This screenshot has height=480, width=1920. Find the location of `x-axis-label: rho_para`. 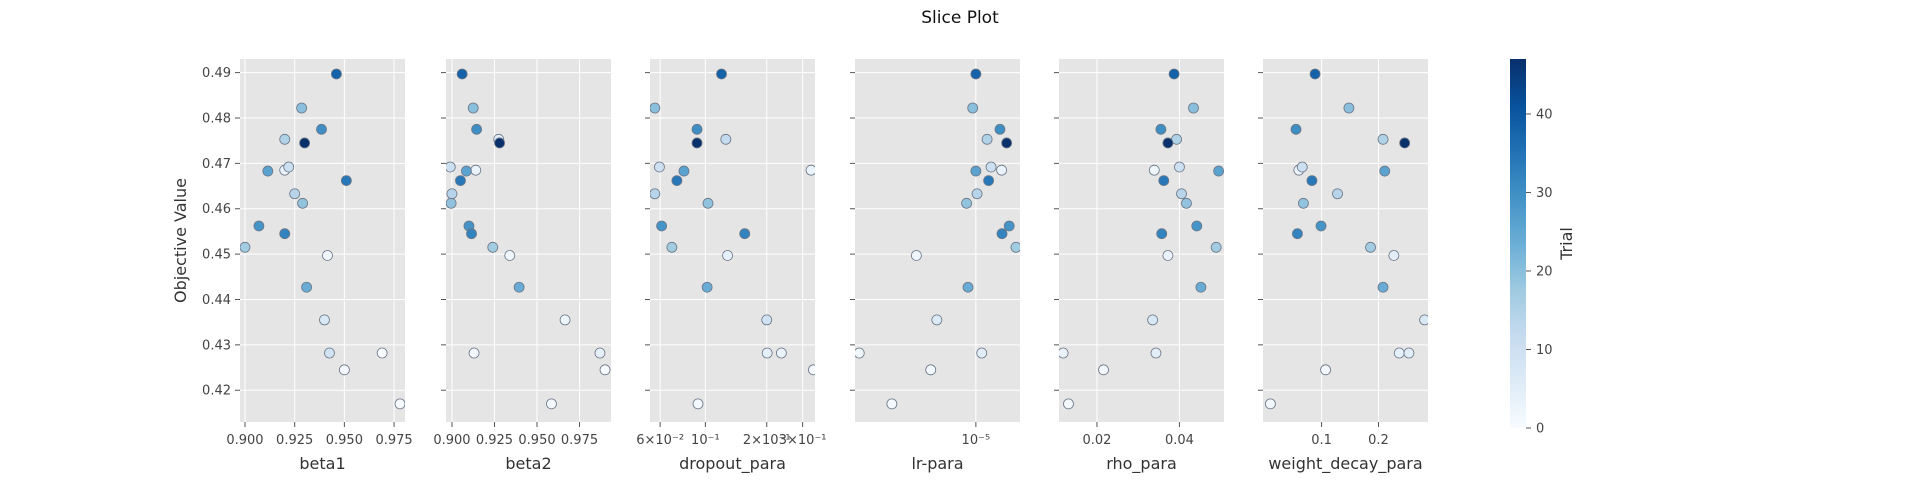

x-axis-label: rho_para is located at coordinates (1141, 464).